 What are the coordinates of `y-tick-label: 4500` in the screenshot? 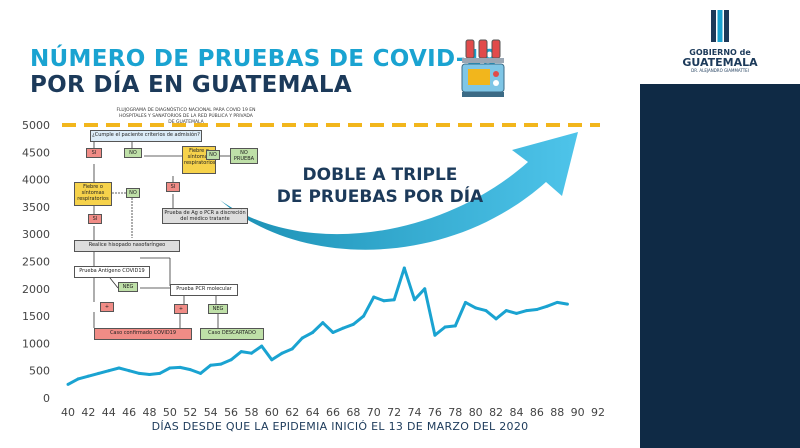 It's located at (36, 152).